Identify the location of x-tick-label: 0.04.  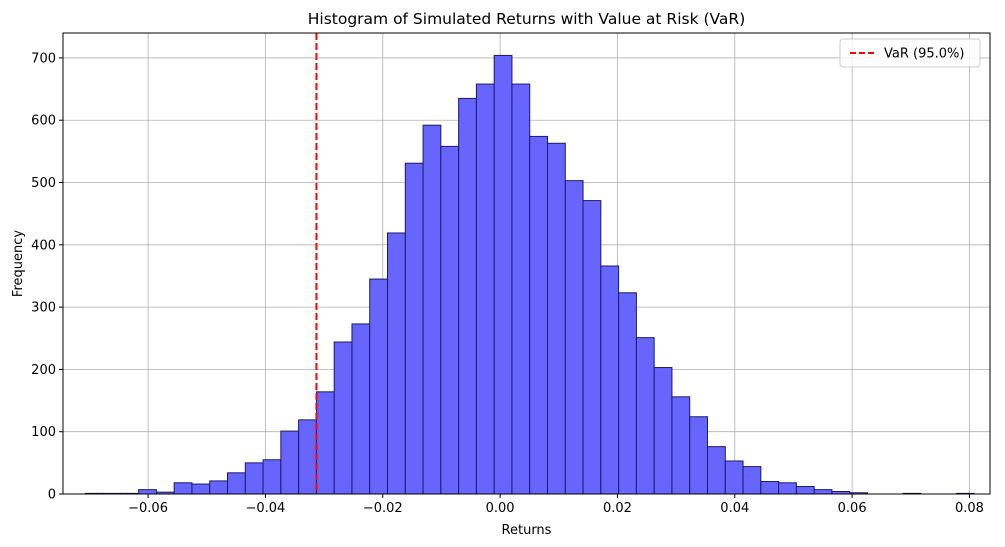
(734, 508).